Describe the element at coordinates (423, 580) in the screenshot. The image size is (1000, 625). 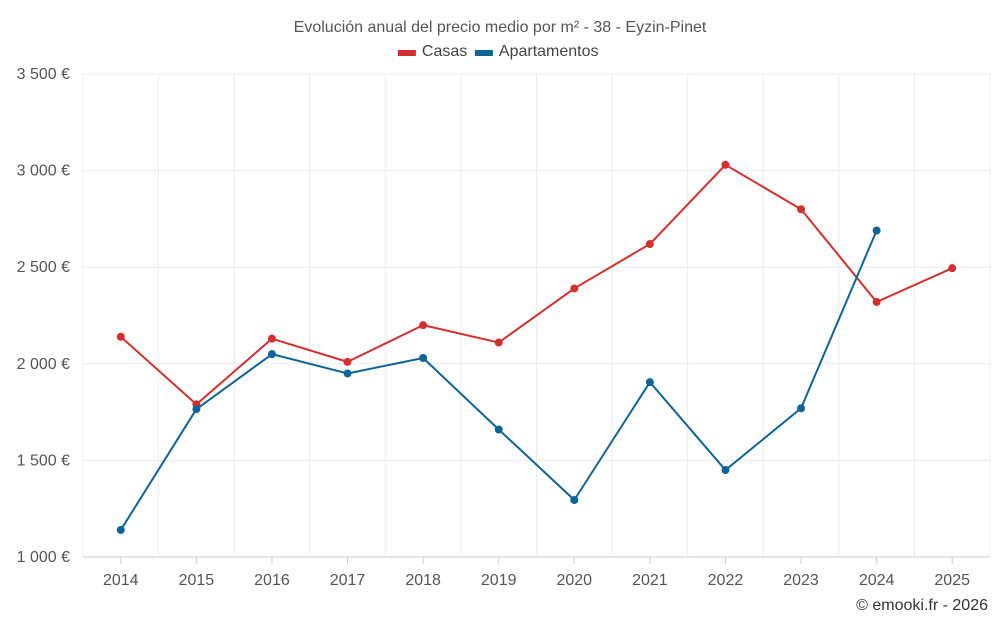
I see `x-tick-label: 2018` at that location.